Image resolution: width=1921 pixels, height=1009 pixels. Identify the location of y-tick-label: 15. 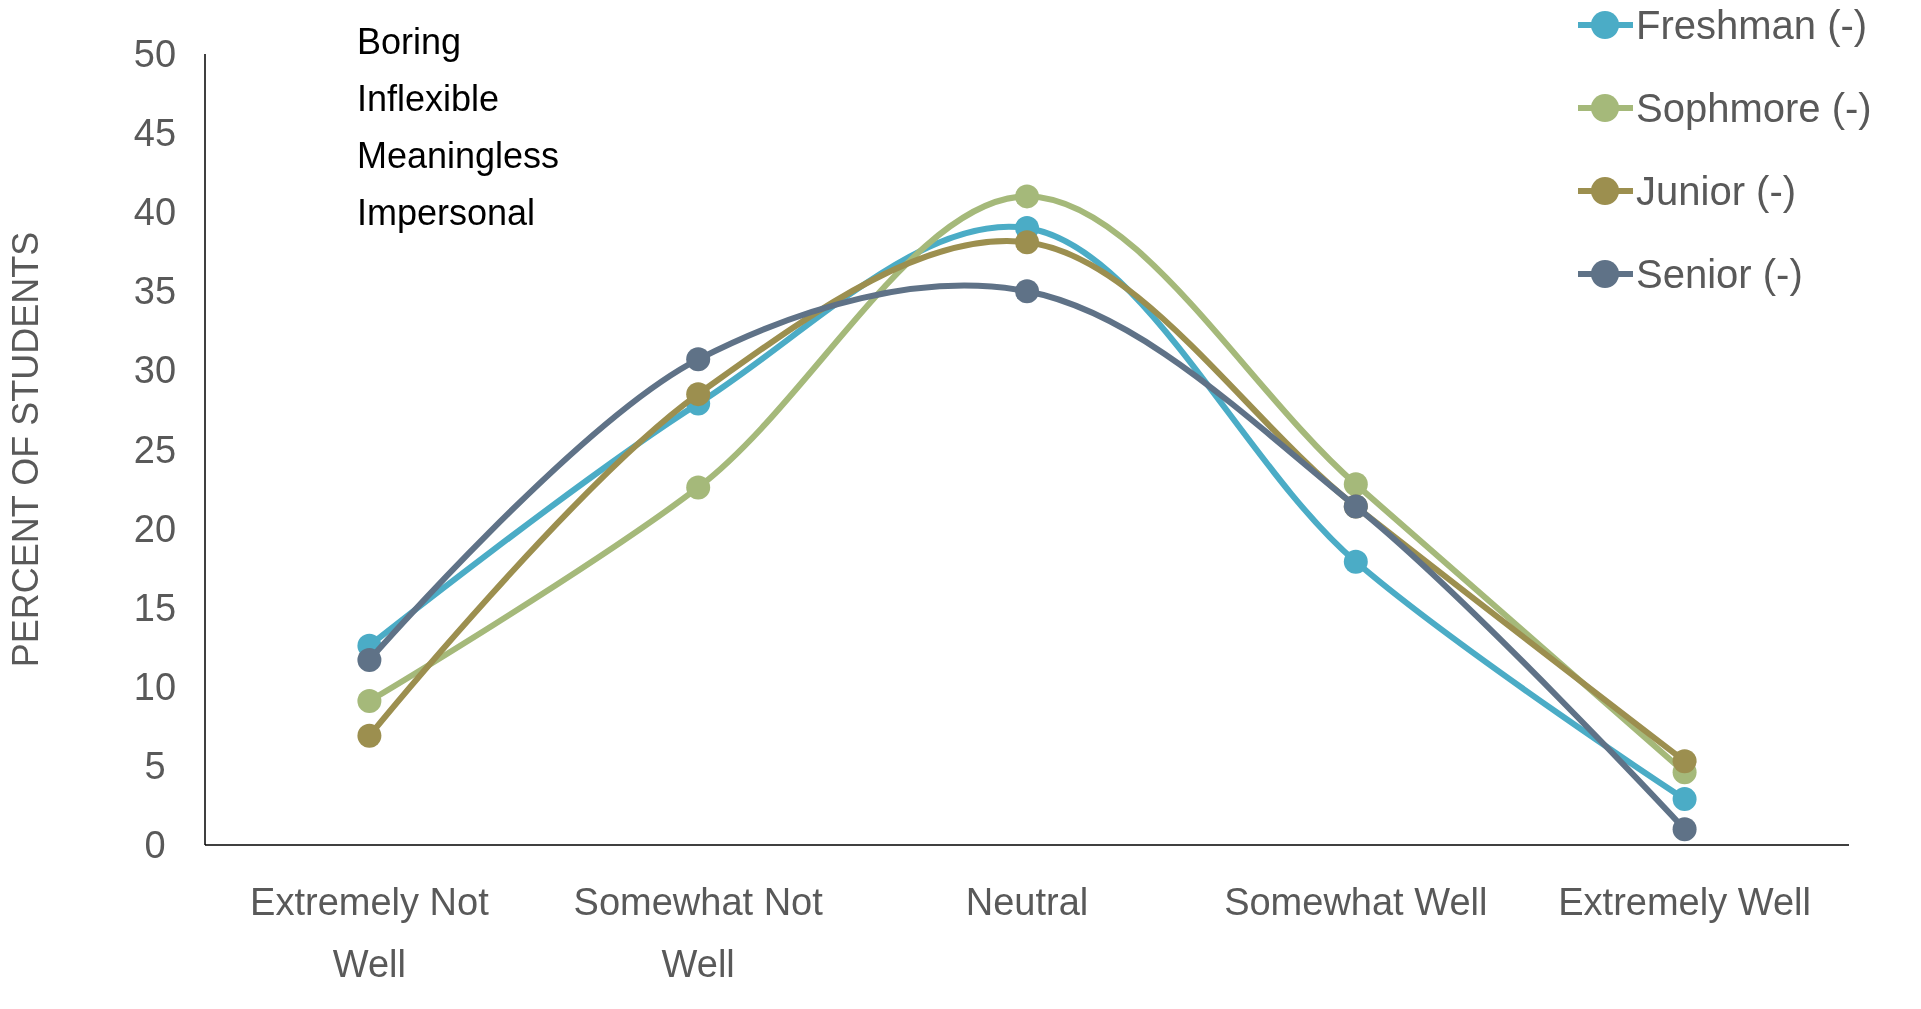
(155, 607).